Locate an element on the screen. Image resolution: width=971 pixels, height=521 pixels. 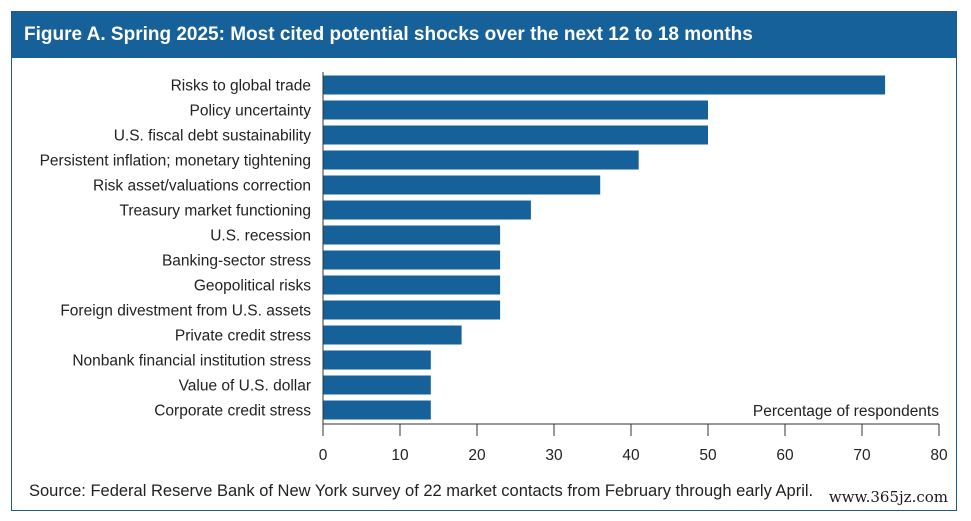
x-tick-label: 20 is located at coordinates (477, 455).